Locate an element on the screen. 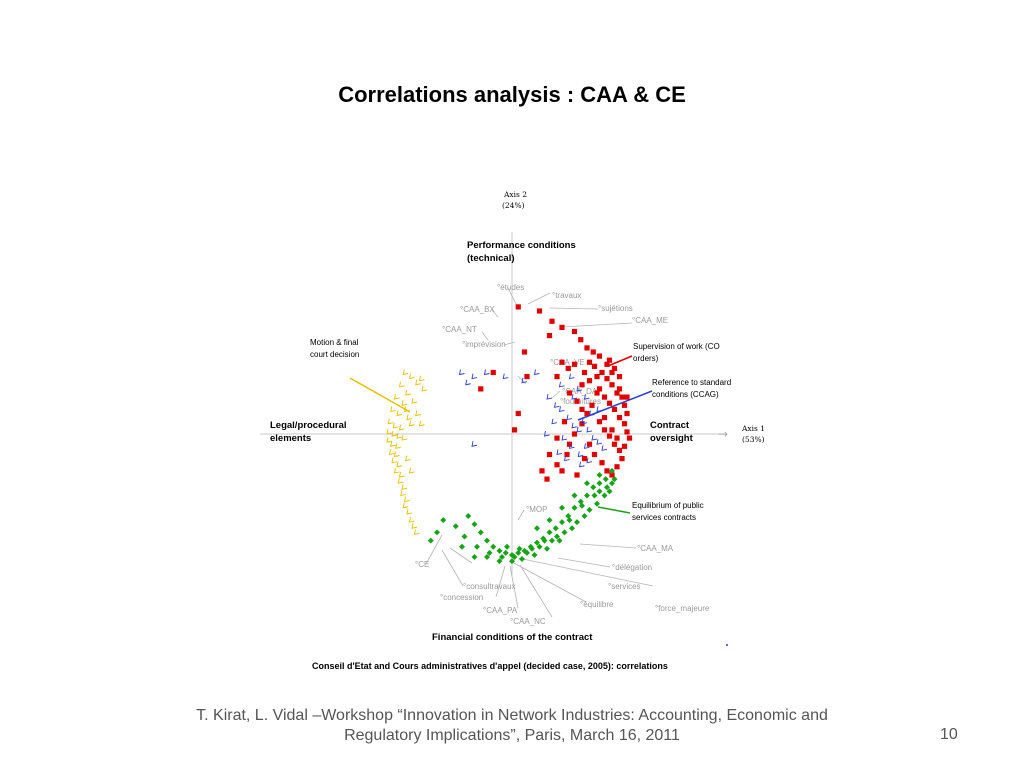  pole-top-label-2: (technical) is located at coordinates (491, 258).